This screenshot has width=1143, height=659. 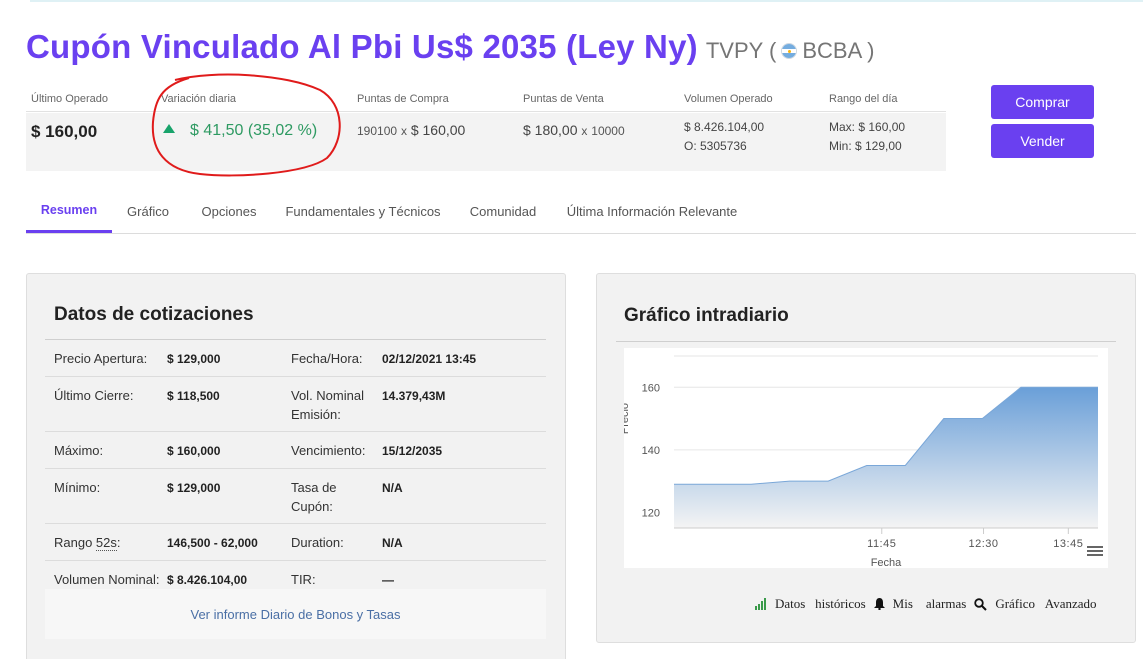 What do you see at coordinates (865, 146) in the screenshot?
I see `day-range-min: Min: $ 129,00` at bounding box center [865, 146].